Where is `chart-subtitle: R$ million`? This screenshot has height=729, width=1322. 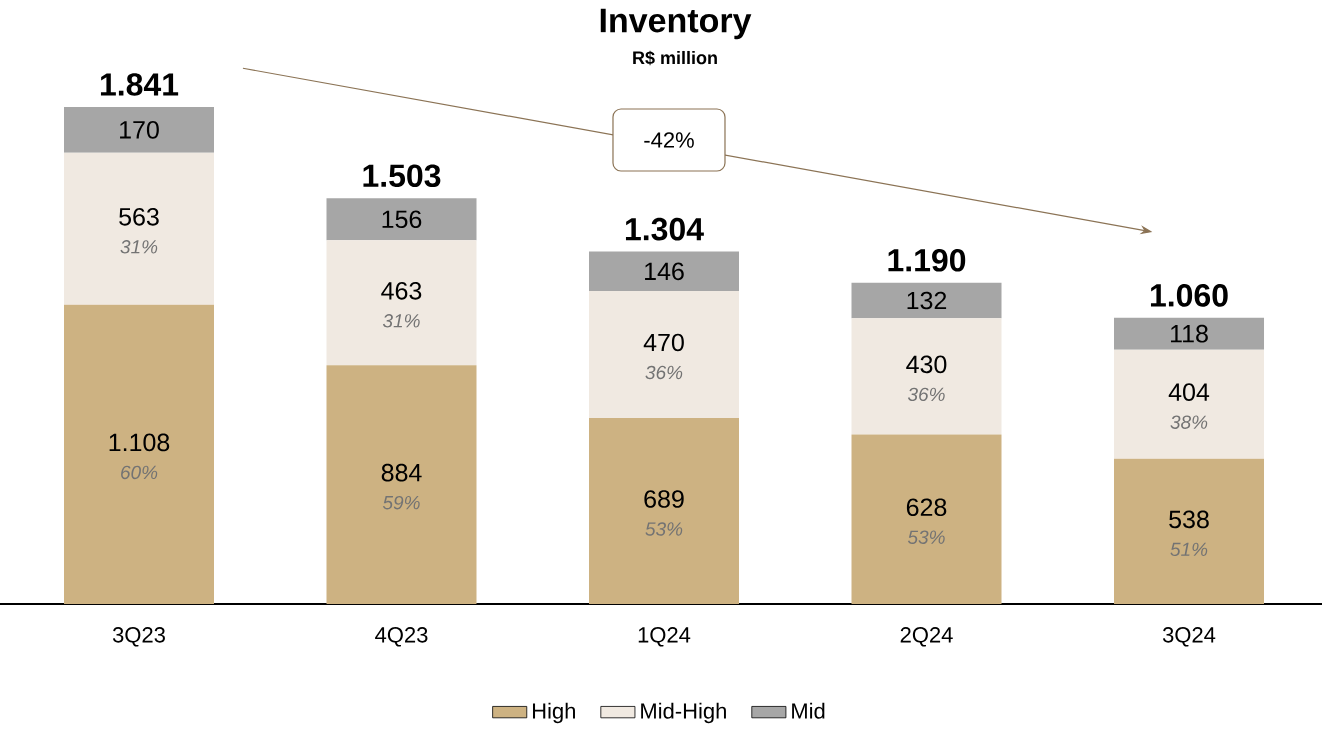
chart-subtitle: R$ million is located at coordinates (675, 58).